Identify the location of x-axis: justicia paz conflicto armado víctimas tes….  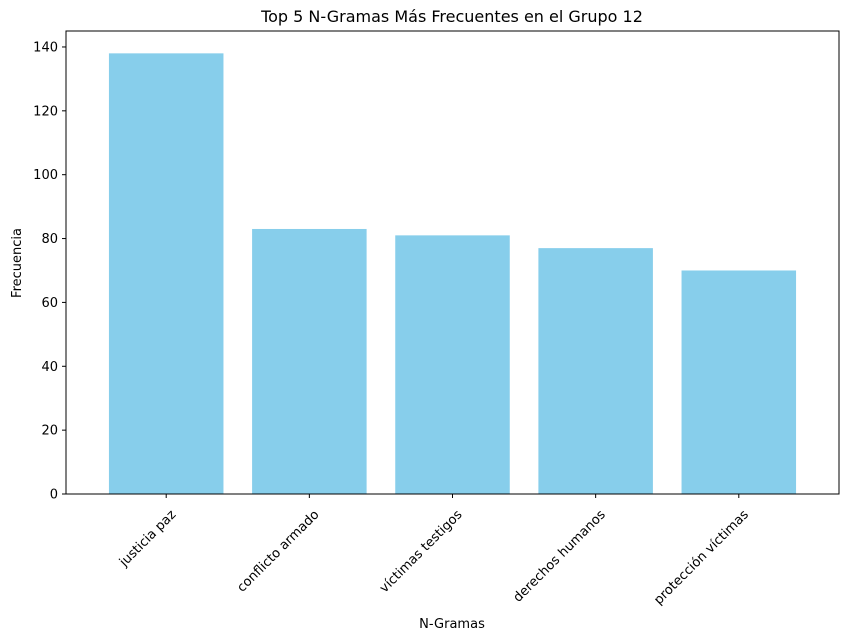
(434, 551).